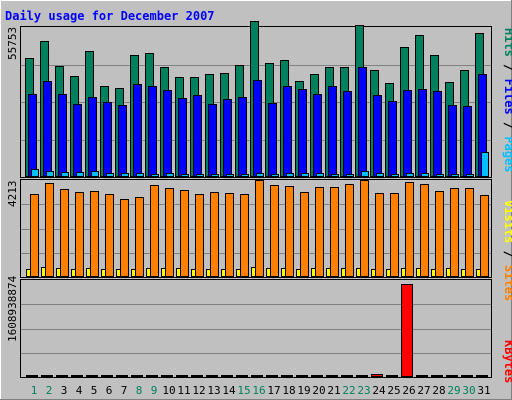 Image resolution: width=512 pixels, height=400 pixels. What do you see at coordinates (109, 390) in the screenshot?
I see `x-tick-label-day-6: 6` at bounding box center [109, 390].